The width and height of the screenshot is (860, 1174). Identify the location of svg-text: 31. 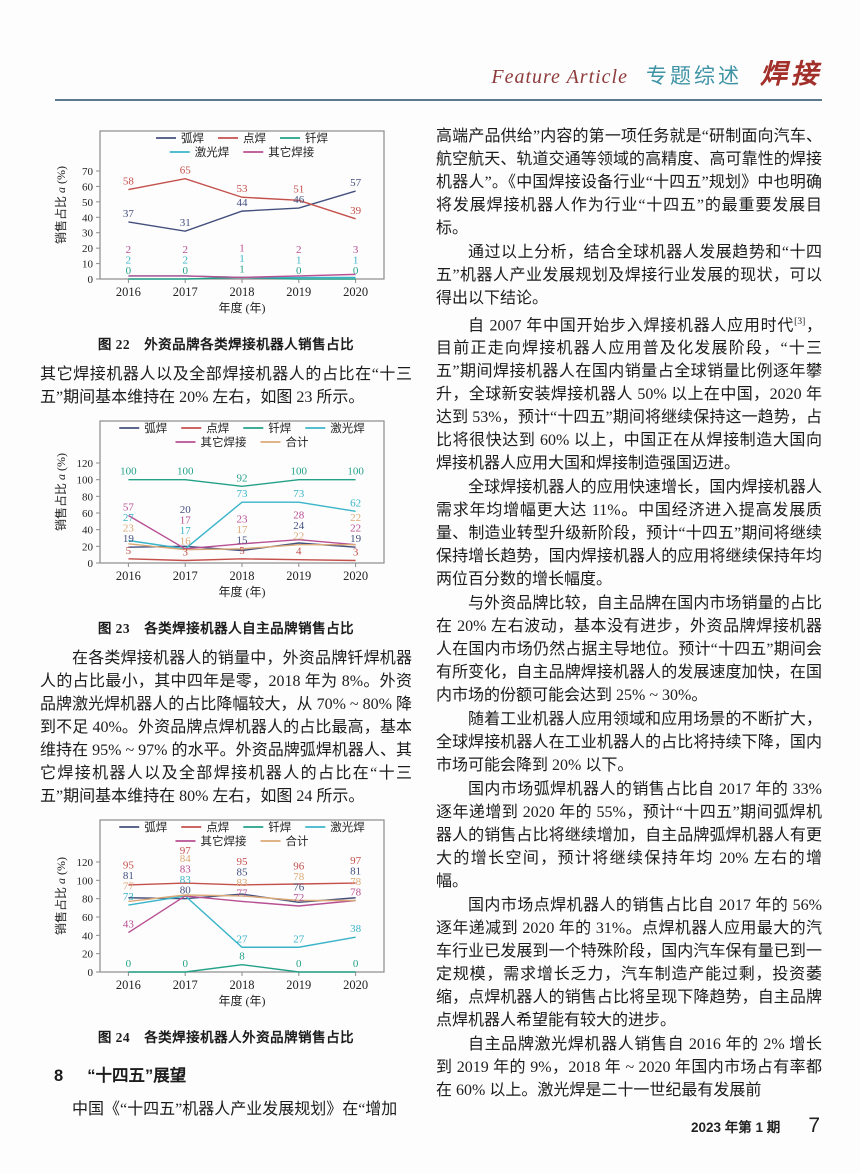
(185, 223).